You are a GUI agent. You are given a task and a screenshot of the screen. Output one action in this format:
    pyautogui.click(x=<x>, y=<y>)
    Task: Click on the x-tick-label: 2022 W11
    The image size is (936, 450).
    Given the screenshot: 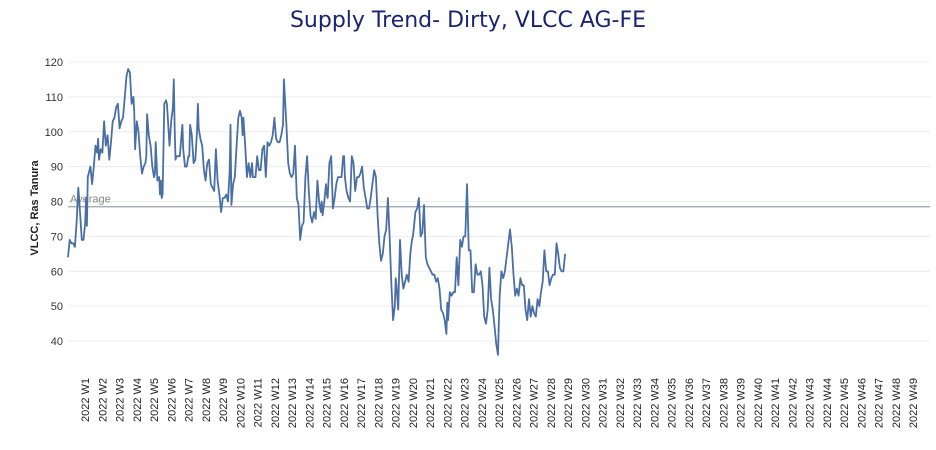 What is the action you would take?
    pyautogui.click(x=259, y=402)
    